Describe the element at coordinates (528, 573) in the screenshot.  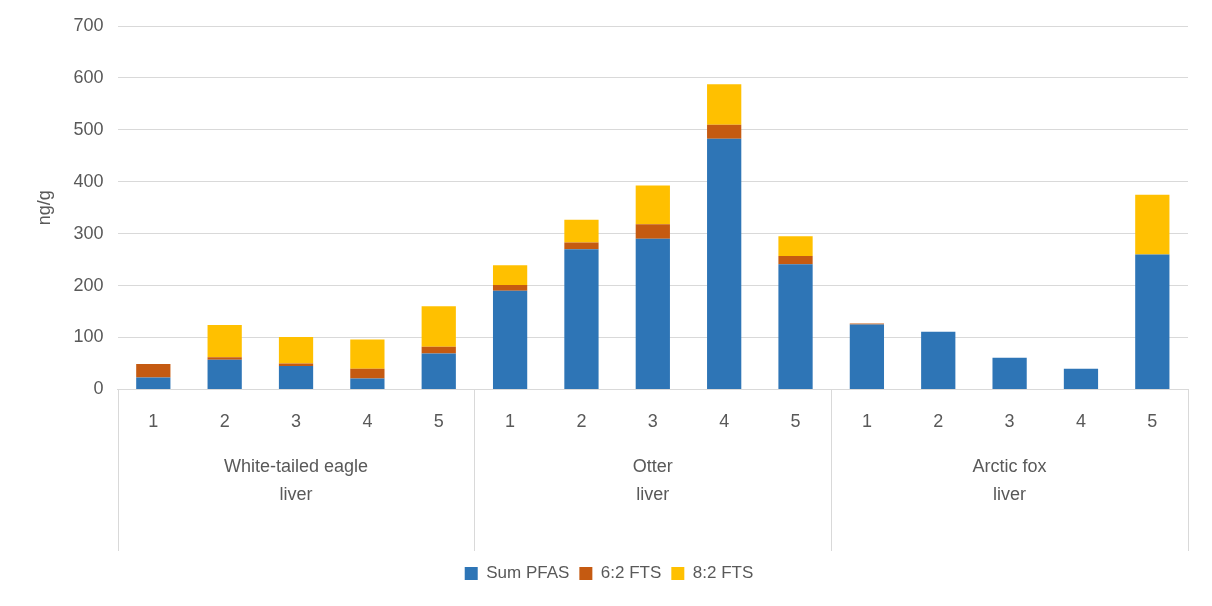
I see `legend-label: Sum PFAS` at that location.